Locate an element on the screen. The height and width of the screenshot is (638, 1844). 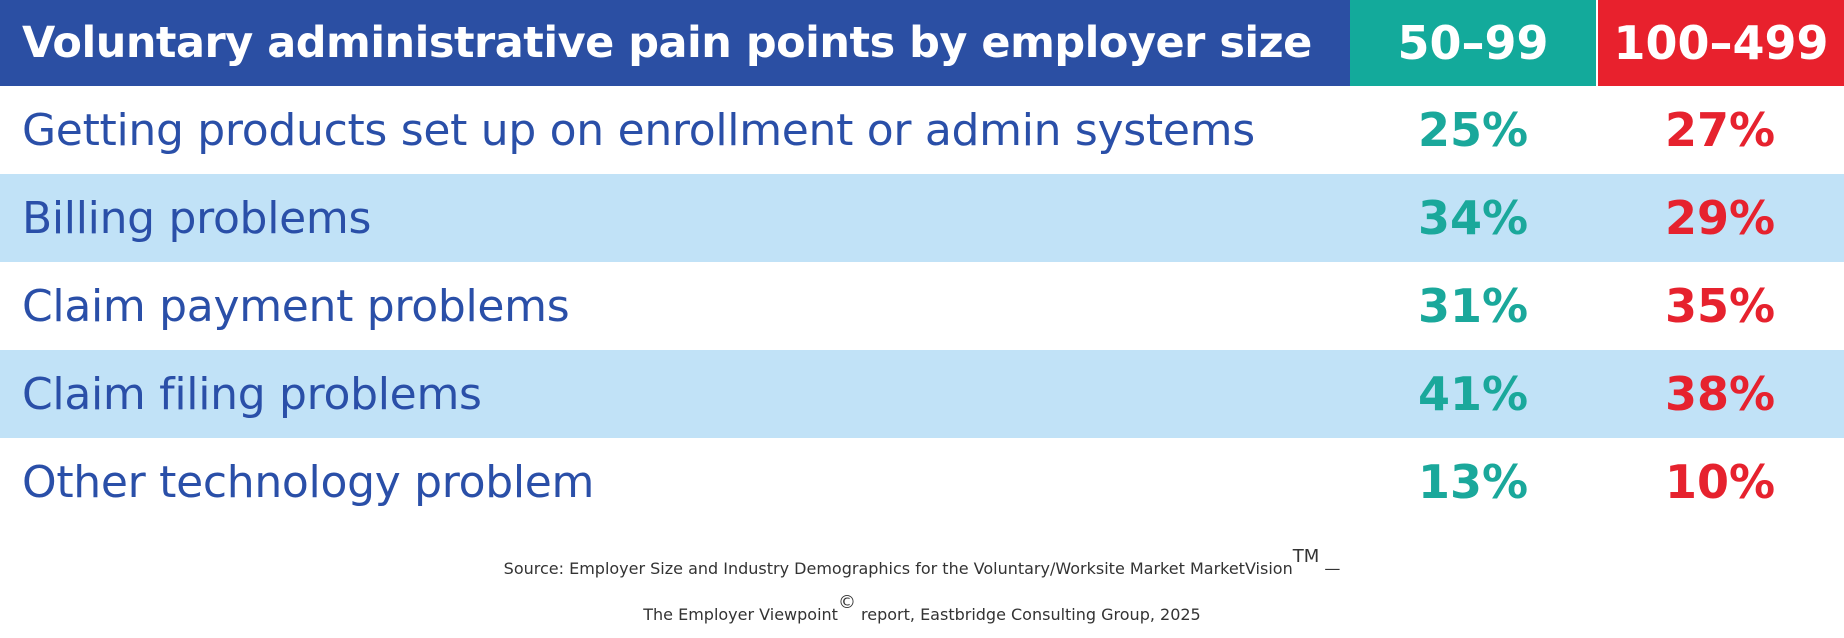
source-line-2-text: The Employer Viewpoint is located at coordinates (740, 614).